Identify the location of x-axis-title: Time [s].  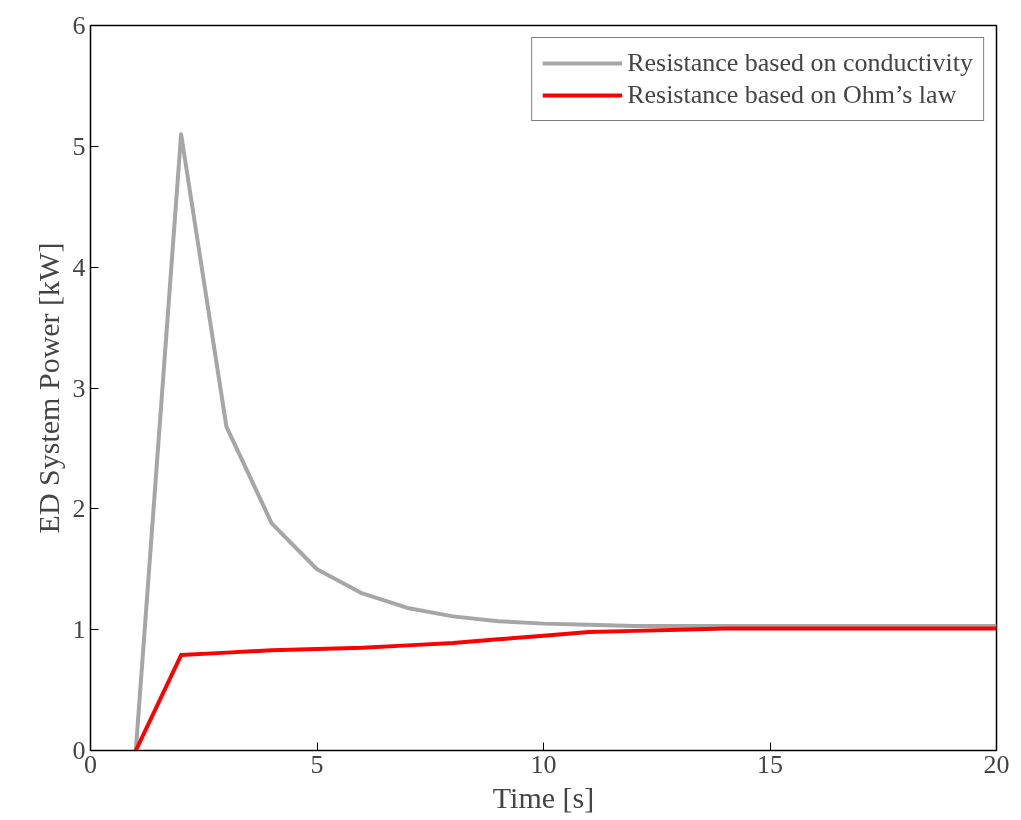
(543, 797).